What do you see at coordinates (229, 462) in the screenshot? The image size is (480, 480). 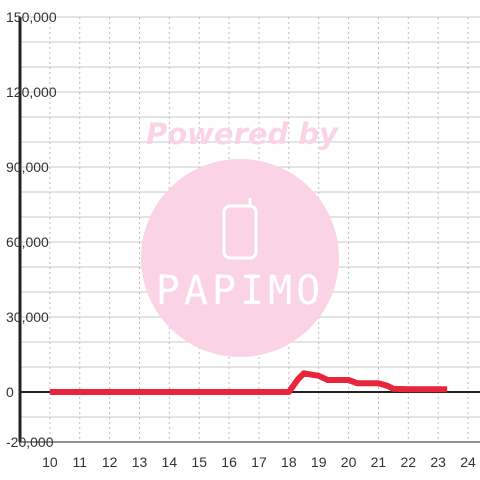 I see `x-tick-label: 16` at bounding box center [229, 462].